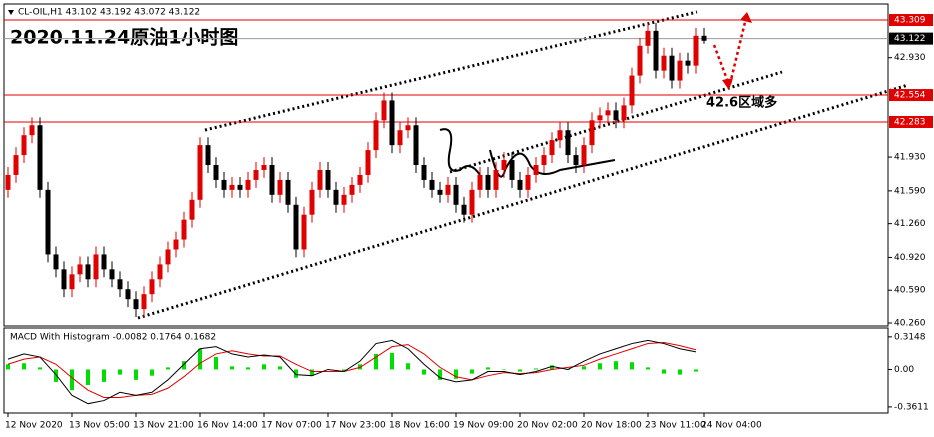  What do you see at coordinates (911, 407) in the screenshot?
I see `y-tick-label: -0.3611` at bounding box center [911, 407].